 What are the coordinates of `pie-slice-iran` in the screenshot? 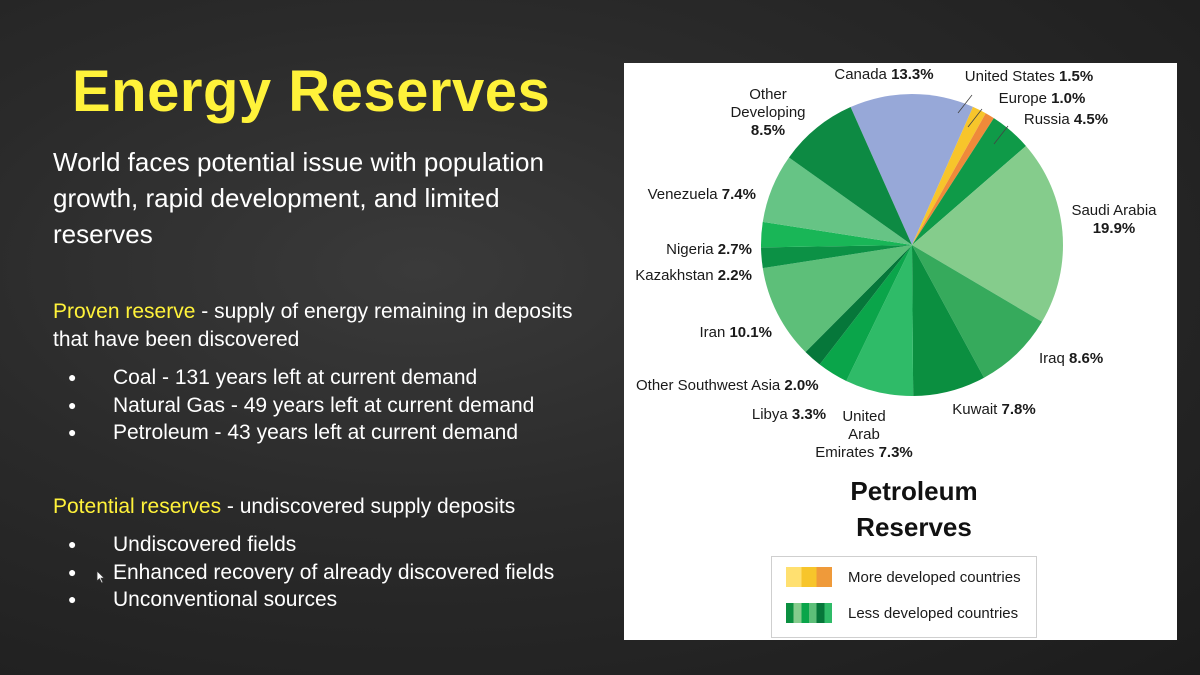 It's located at (837, 299).